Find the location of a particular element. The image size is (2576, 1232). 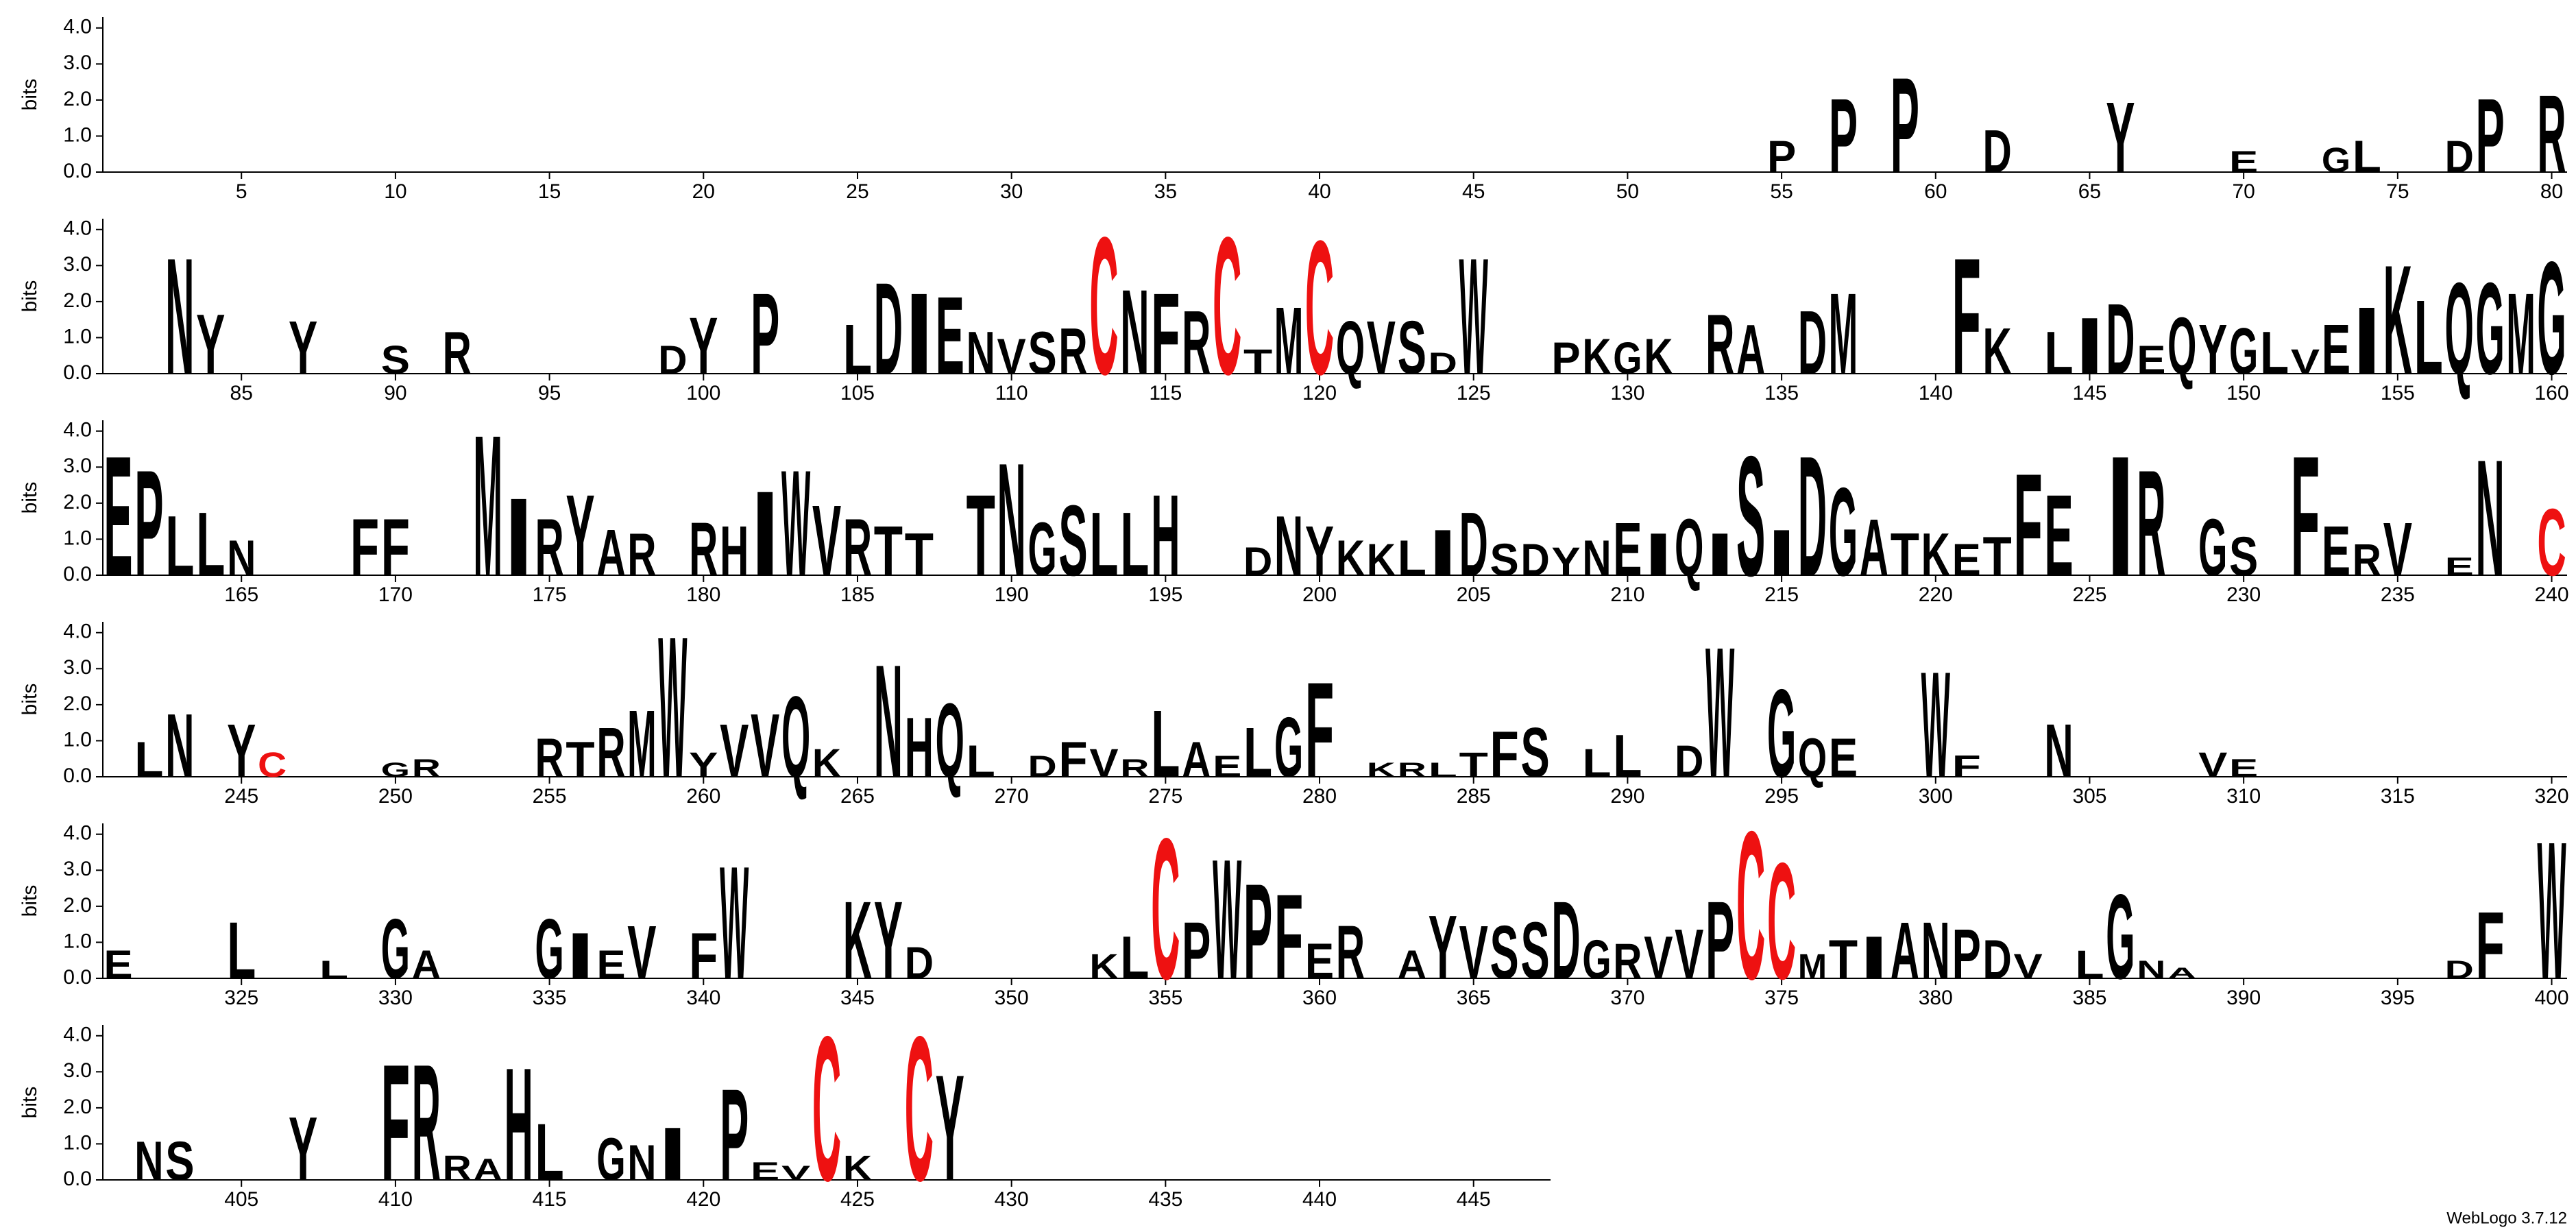

x-tick-label: 255 is located at coordinates (550, 796).